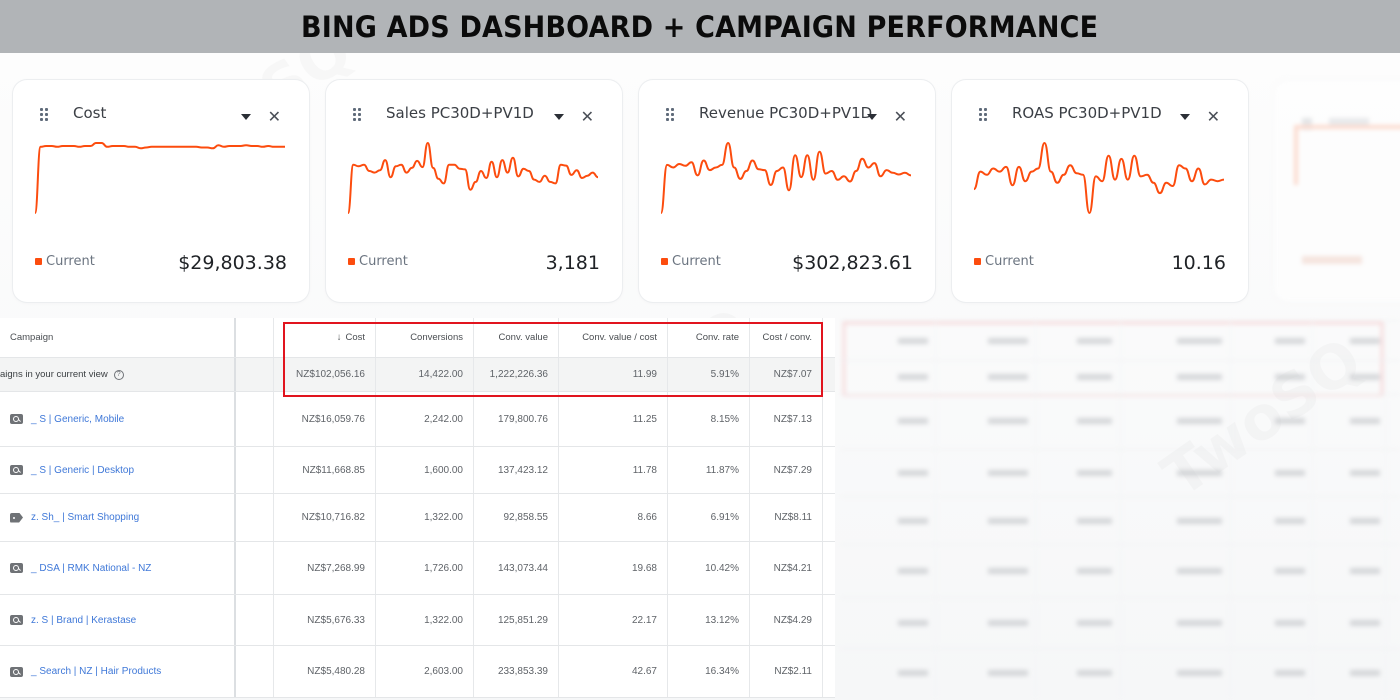 Image resolution: width=1400 pixels, height=700 pixels. Describe the element at coordinates (613, 470) in the screenshot. I see `cell-conv-value-cost: 11.78` at that location.